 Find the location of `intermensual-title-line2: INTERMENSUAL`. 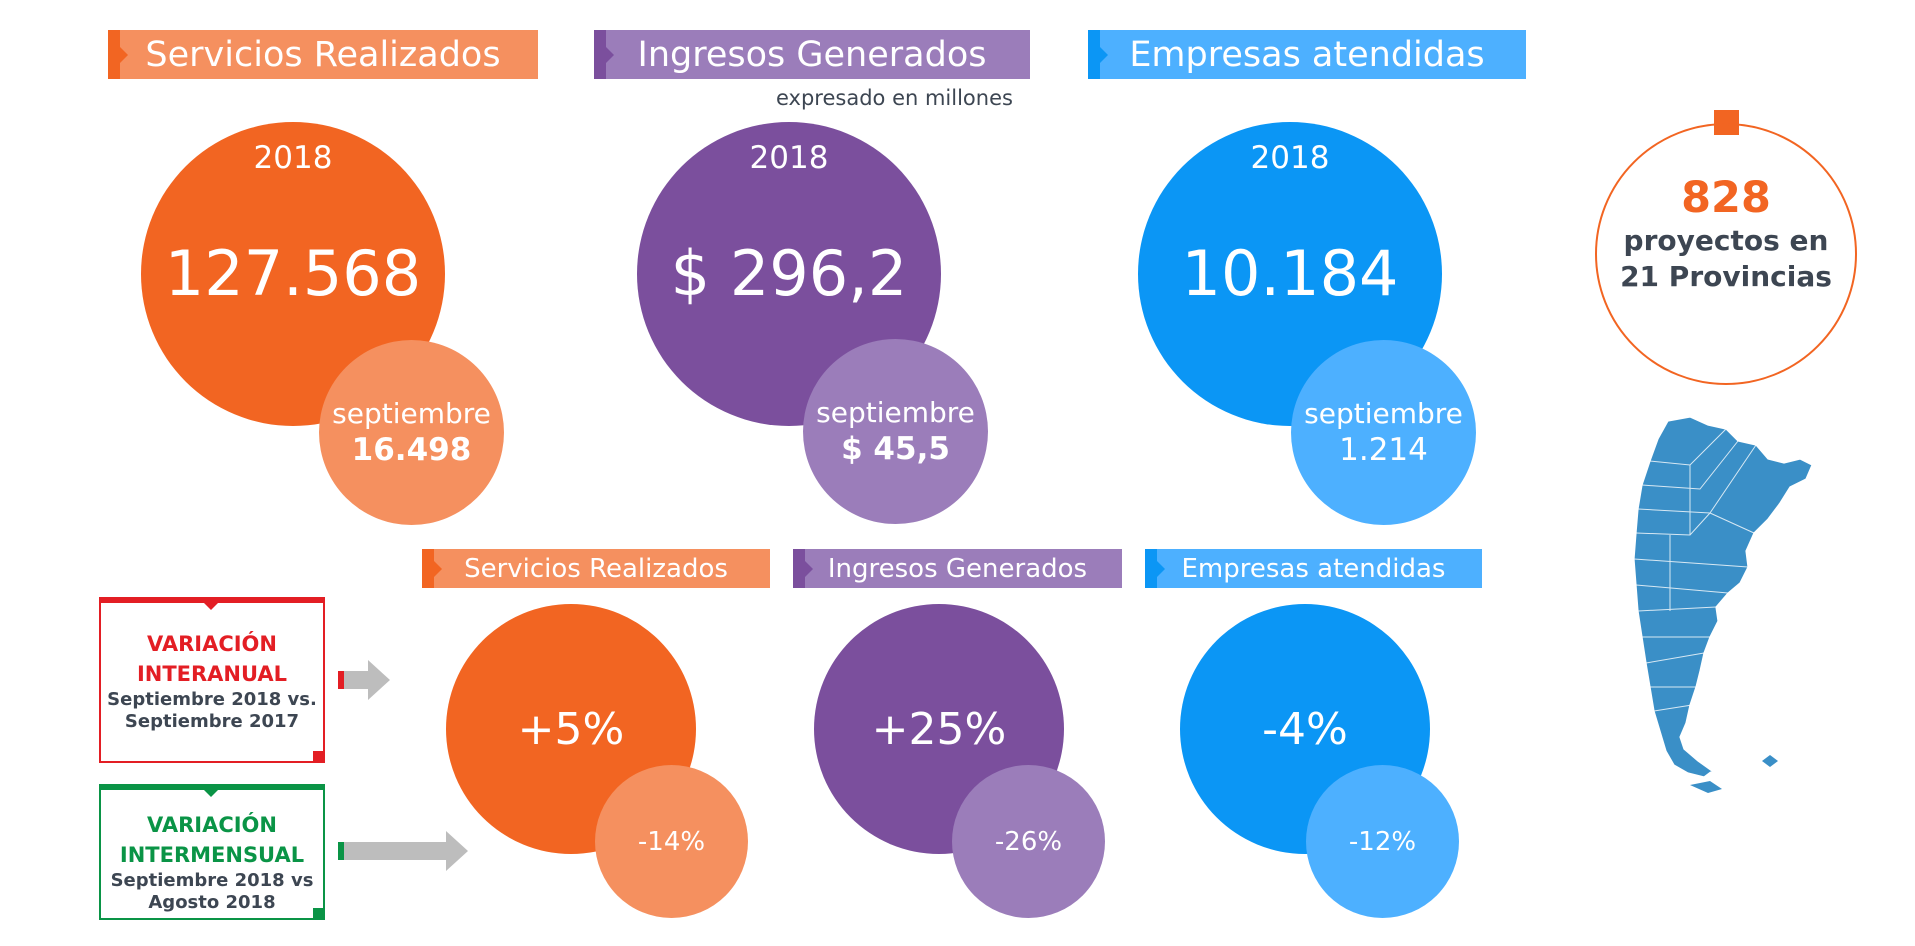

intermensual-title-line2: INTERMENSUAL is located at coordinates (212, 855).